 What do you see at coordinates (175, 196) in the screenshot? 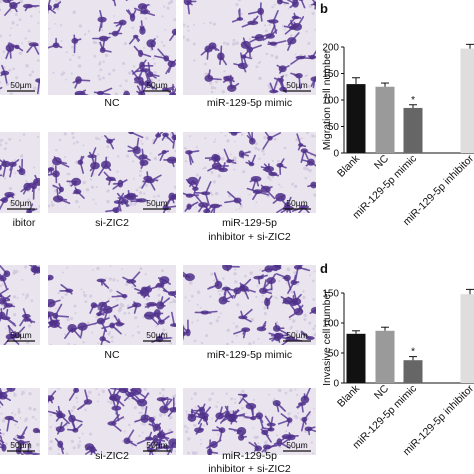
I see `cell-process` at bounding box center [175, 196].